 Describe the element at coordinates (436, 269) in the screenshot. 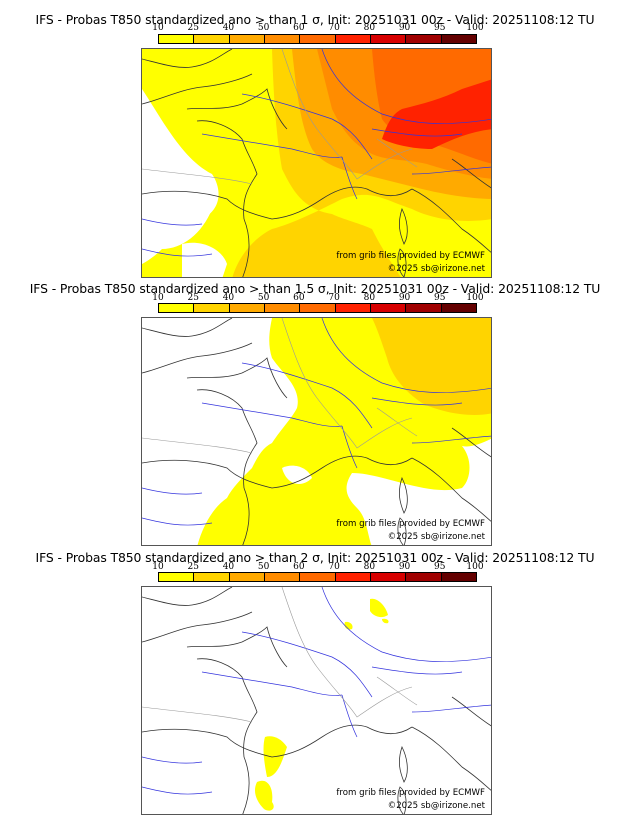

I see `copyright: ©2025 sb@irizone.net` at that location.